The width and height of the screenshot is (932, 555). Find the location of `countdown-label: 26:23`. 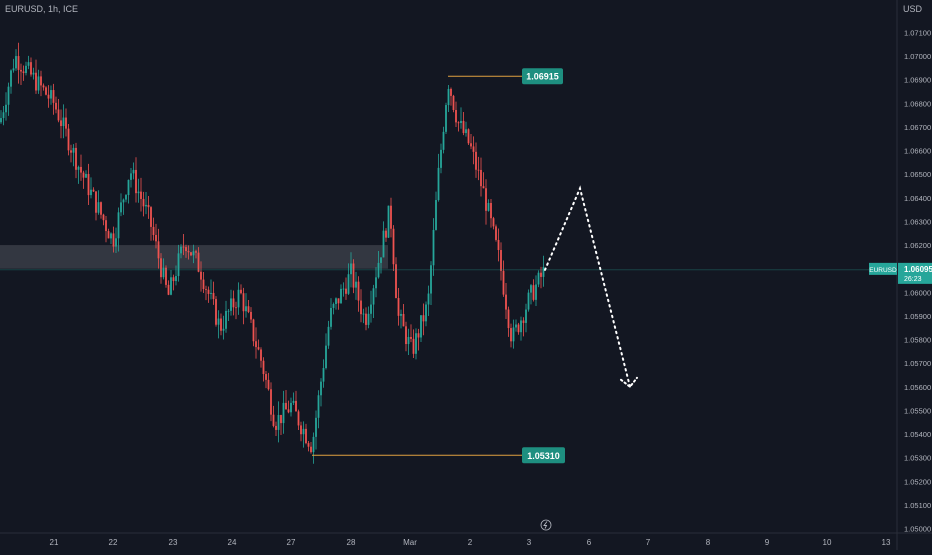

countdown-label: 26:23 is located at coordinates (913, 279).